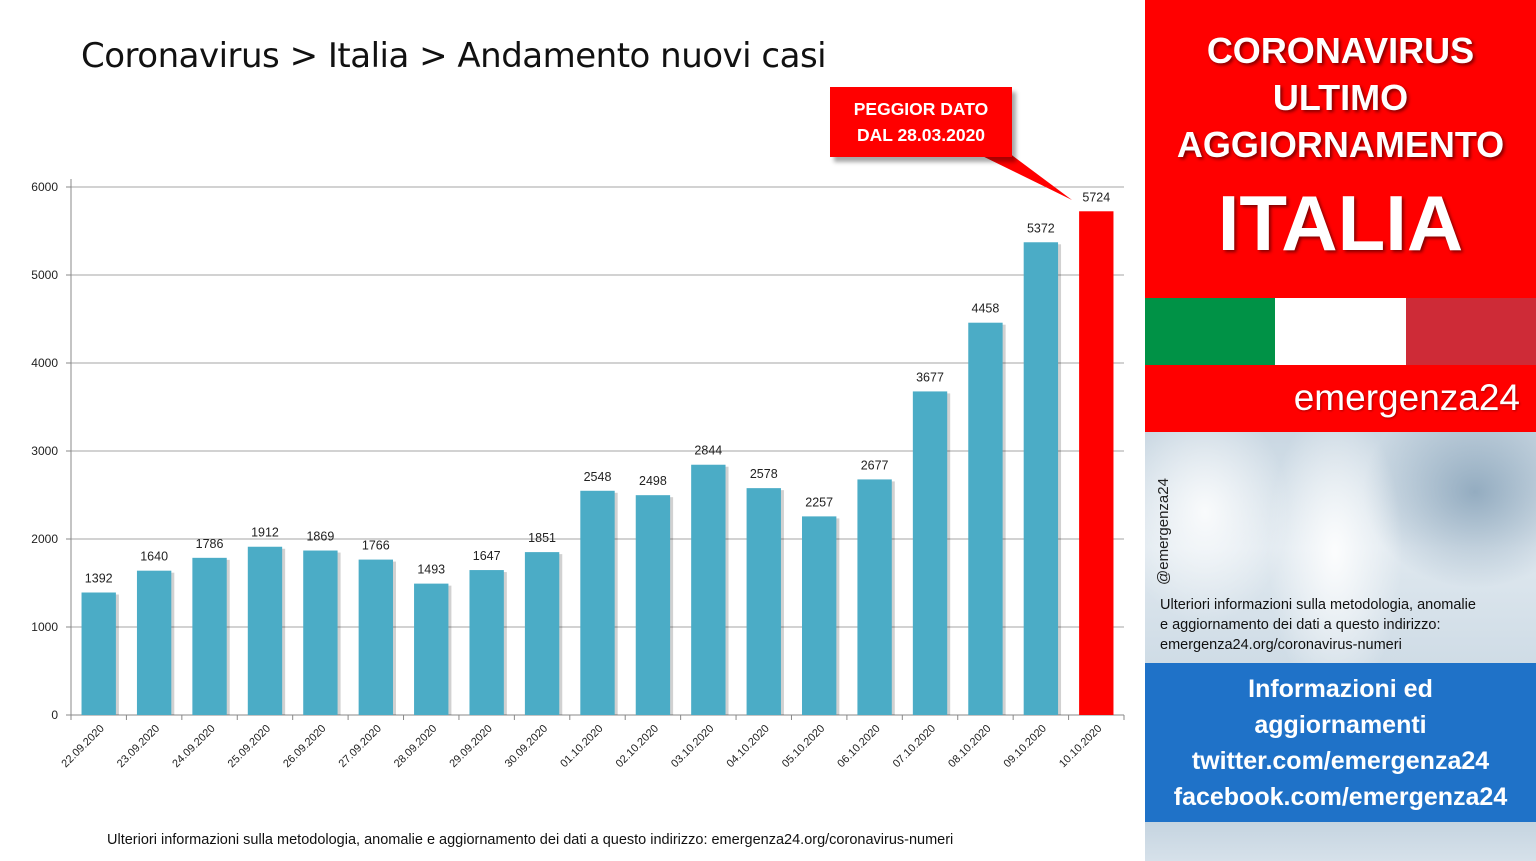 This screenshot has width=1536, height=861. What do you see at coordinates (1340, 761) in the screenshot?
I see `twitter-link: twitter.com/emergenza24` at bounding box center [1340, 761].